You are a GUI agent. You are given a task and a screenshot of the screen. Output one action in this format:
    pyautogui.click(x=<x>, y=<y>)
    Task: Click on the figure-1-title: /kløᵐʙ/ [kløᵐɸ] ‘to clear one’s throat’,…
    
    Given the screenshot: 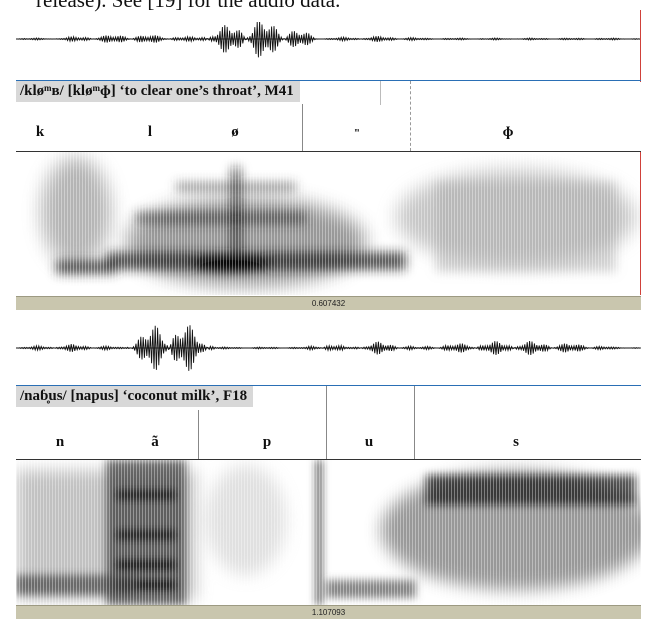 What is the action you would take?
    pyautogui.click(x=158, y=91)
    